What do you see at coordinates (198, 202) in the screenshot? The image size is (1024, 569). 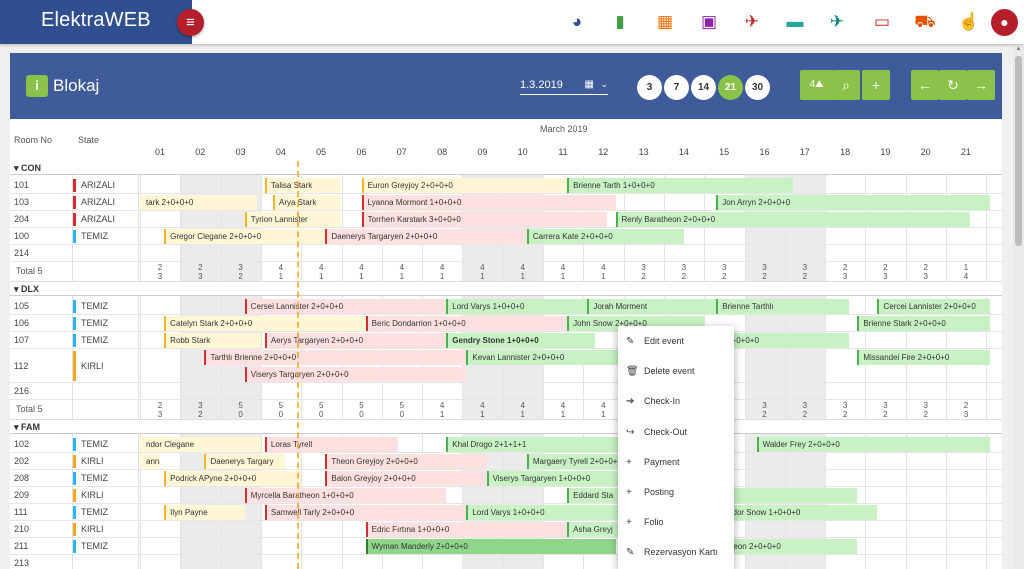 I see `reservation-bar: tark 2+0+0+0` at bounding box center [198, 202].